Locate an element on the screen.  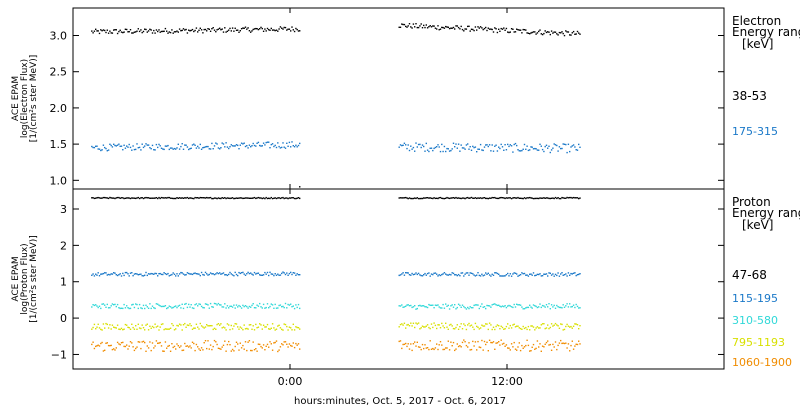
y-axis-label: log(Proton Flux) is located at coordinates (25, 278).